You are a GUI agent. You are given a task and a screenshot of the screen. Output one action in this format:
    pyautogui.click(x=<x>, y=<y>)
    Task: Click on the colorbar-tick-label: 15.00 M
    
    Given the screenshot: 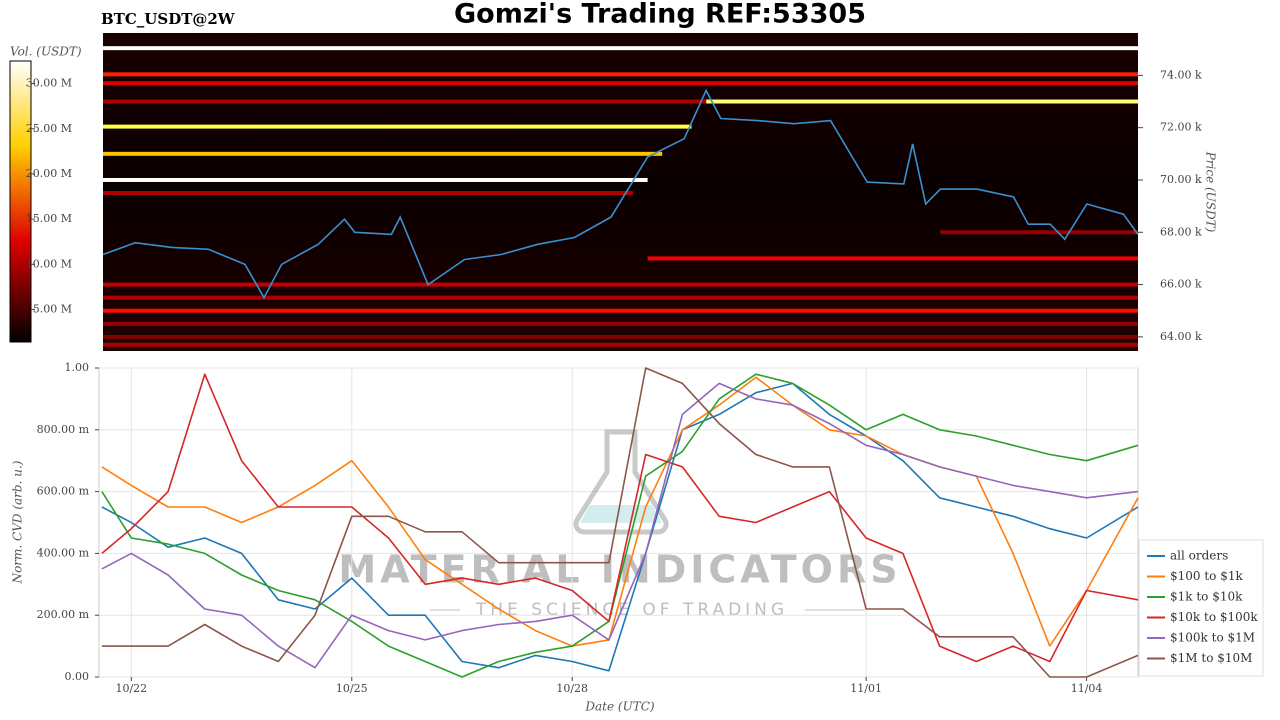 What is the action you would take?
    pyautogui.click(x=49, y=218)
    